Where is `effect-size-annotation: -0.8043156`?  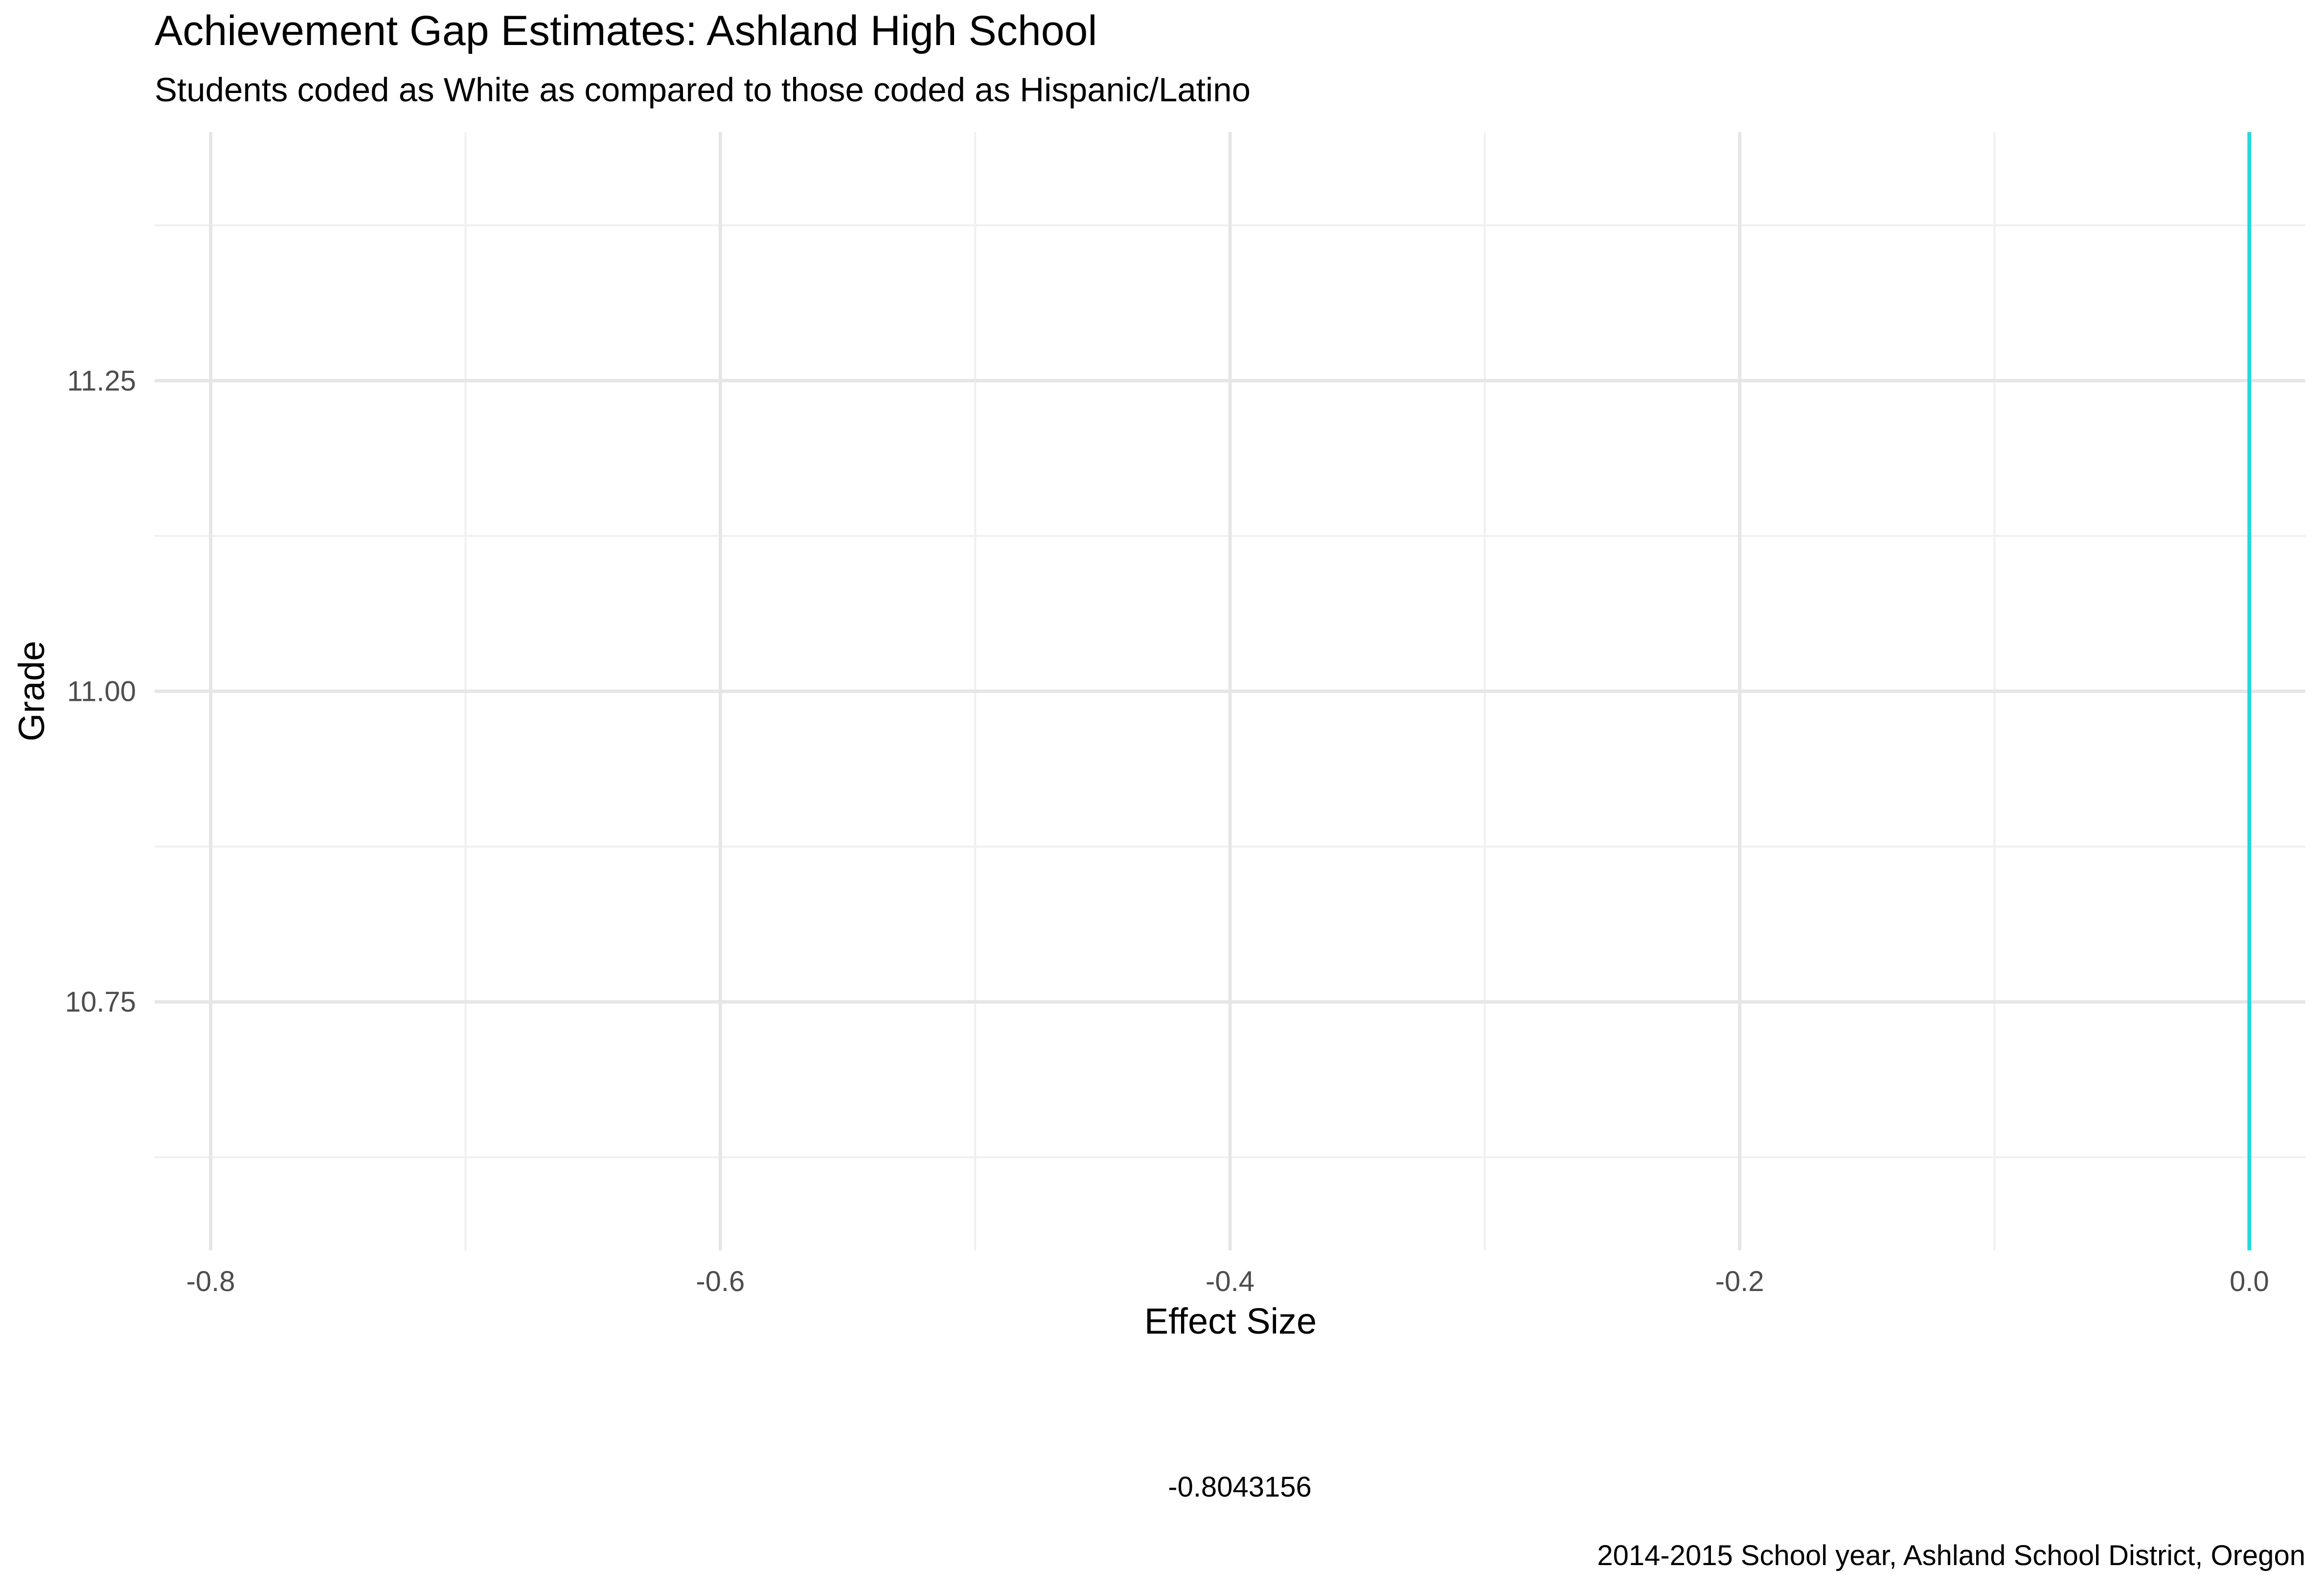
effect-size-annotation: -0.8043156 is located at coordinates (1239, 1487).